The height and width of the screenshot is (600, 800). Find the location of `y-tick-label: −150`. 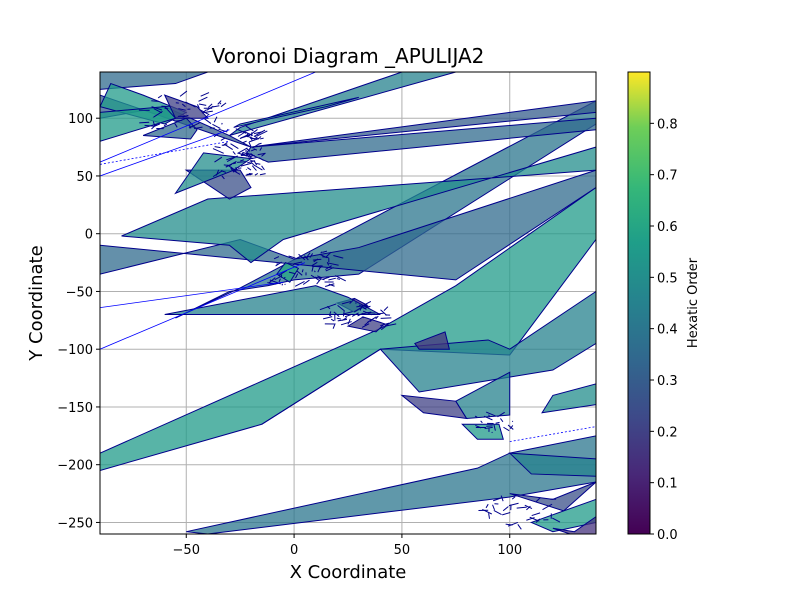

y-tick-label: −150 is located at coordinates (75, 408).